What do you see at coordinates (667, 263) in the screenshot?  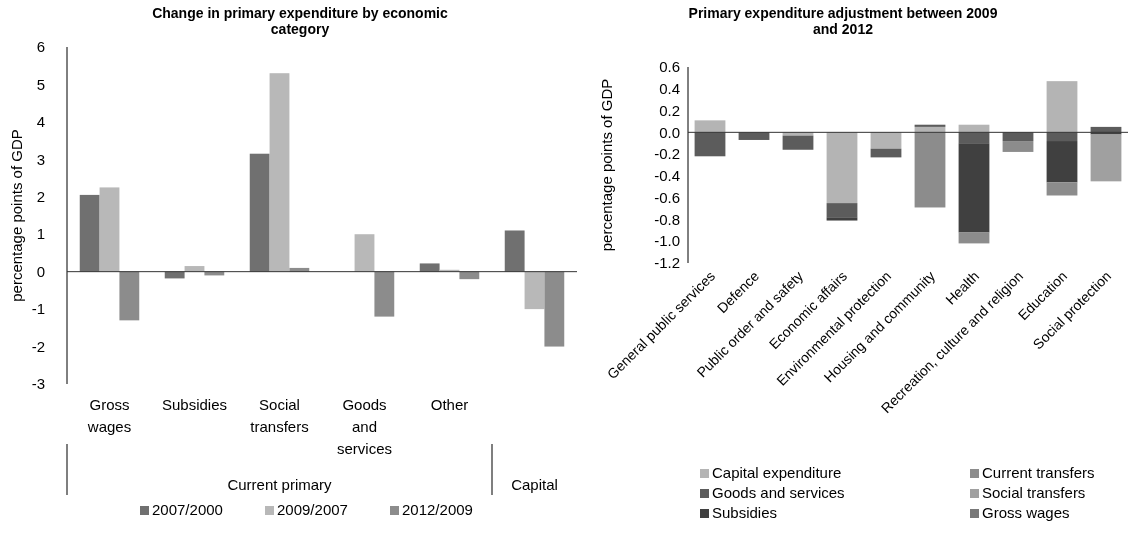 I see `y-tick-label: -1.2` at bounding box center [667, 263].